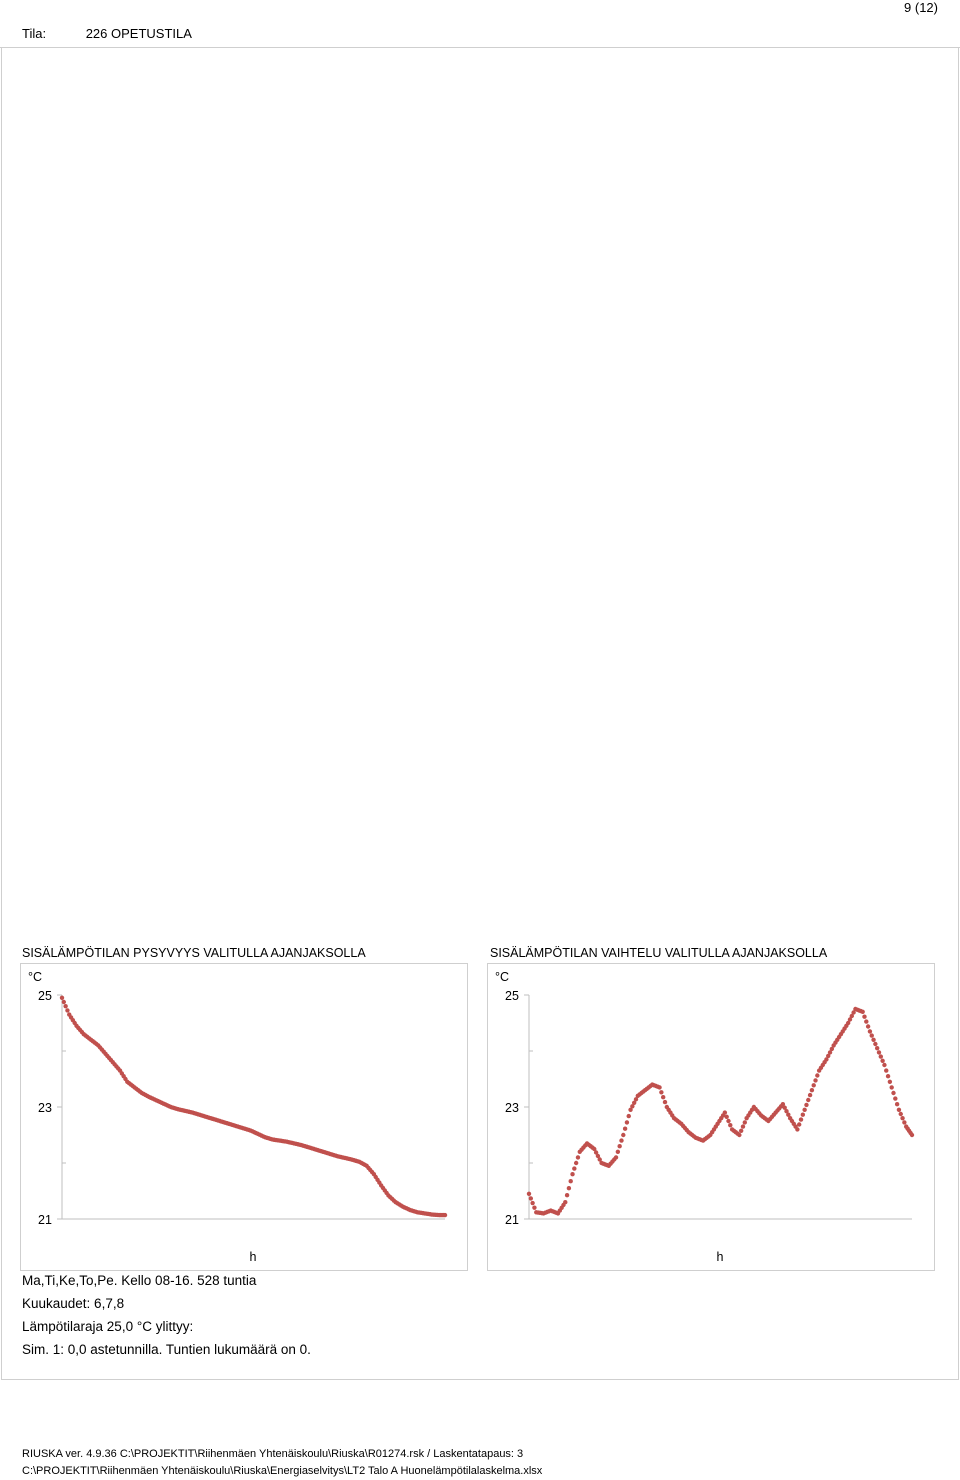  Describe the element at coordinates (34, 33) in the screenshot. I see `room-label: Tila:` at that location.